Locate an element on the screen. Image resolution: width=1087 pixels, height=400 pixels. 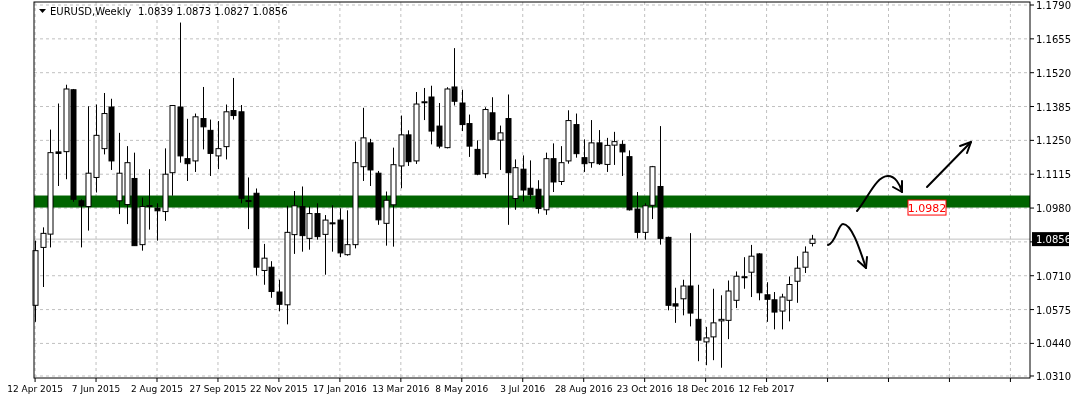
chart-title: EURUSD,Weekly is located at coordinates (91, 11).